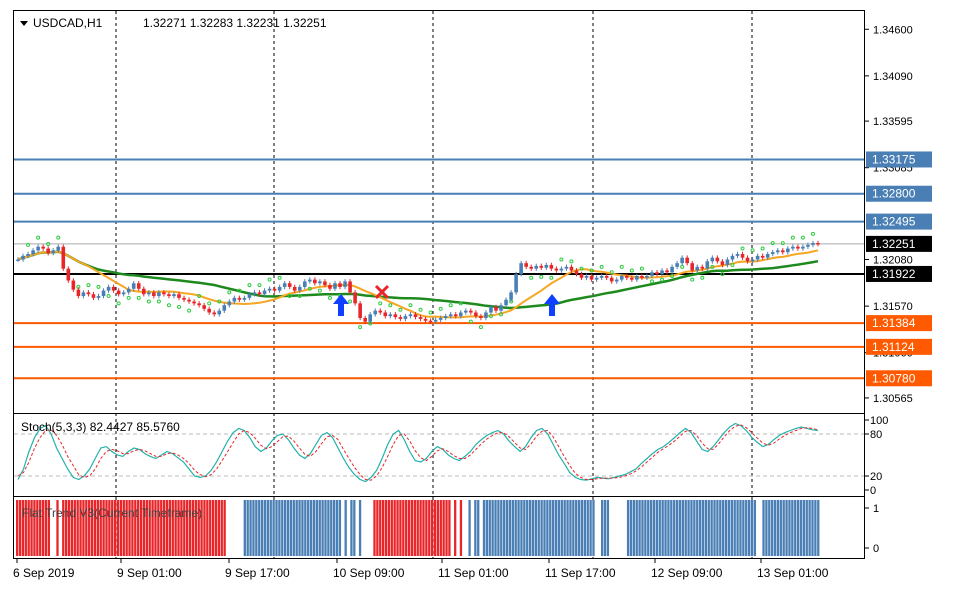 The image size is (956, 605). What do you see at coordinates (879, 421) in the screenshot?
I see `stoch-tick-label: 100` at bounding box center [879, 421].